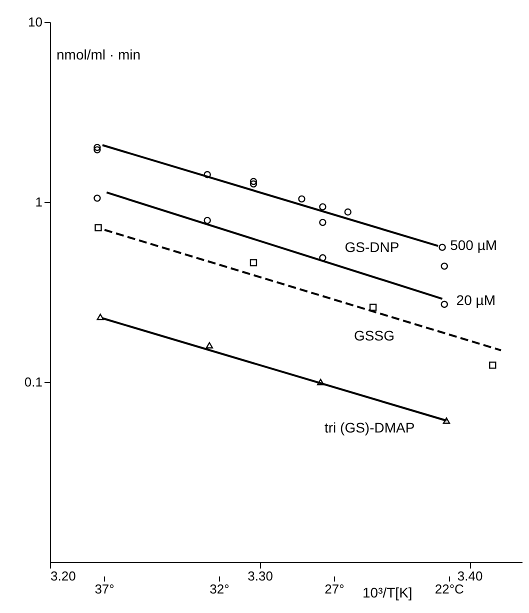 The height and width of the screenshot is (613, 529). What do you see at coordinates (476, 300) in the screenshot?
I see `series-label: 20 µM` at bounding box center [476, 300].